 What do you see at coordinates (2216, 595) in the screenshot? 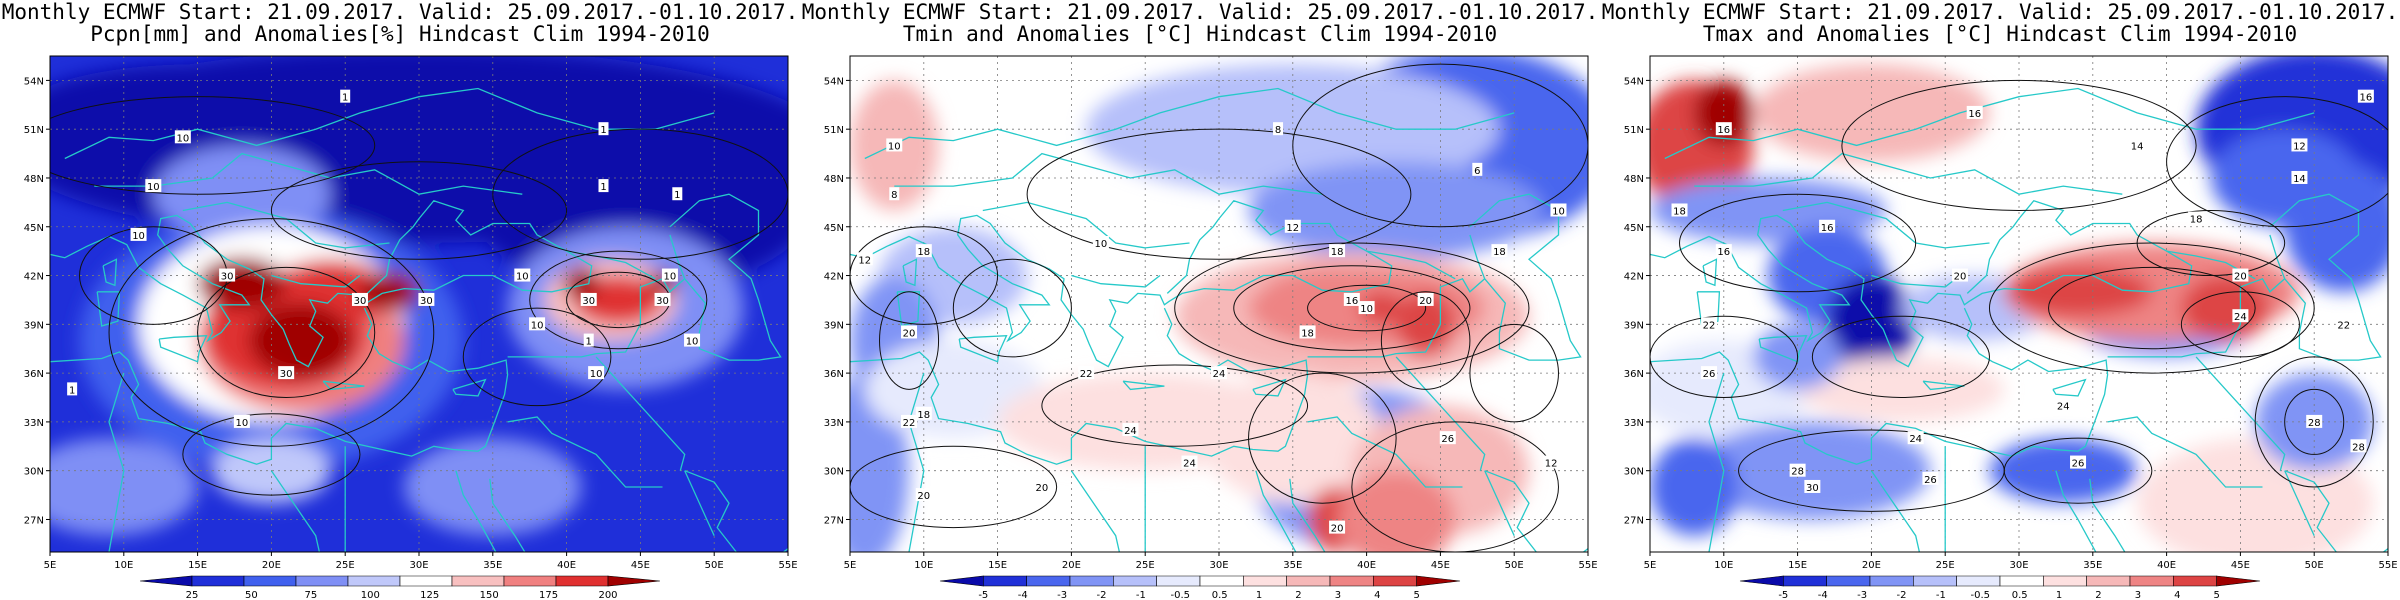
I see `colorbar-tick-label: 5` at bounding box center [2216, 595].